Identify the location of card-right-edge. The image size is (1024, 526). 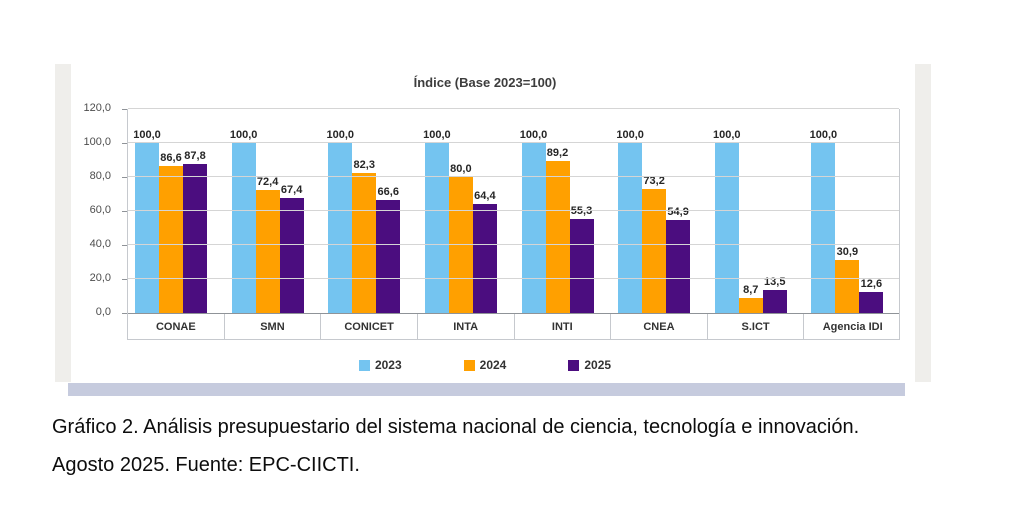
(923, 223).